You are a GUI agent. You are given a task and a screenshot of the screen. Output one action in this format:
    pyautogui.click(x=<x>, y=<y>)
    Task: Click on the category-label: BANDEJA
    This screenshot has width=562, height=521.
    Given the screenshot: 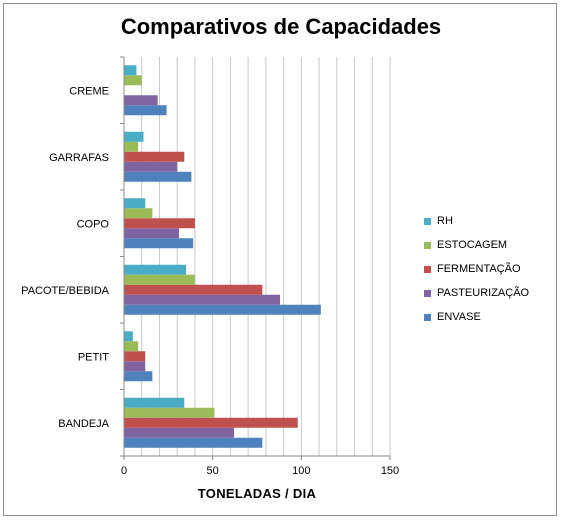 What is the action you would take?
    pyautogui.click(x=83, y=424)
    